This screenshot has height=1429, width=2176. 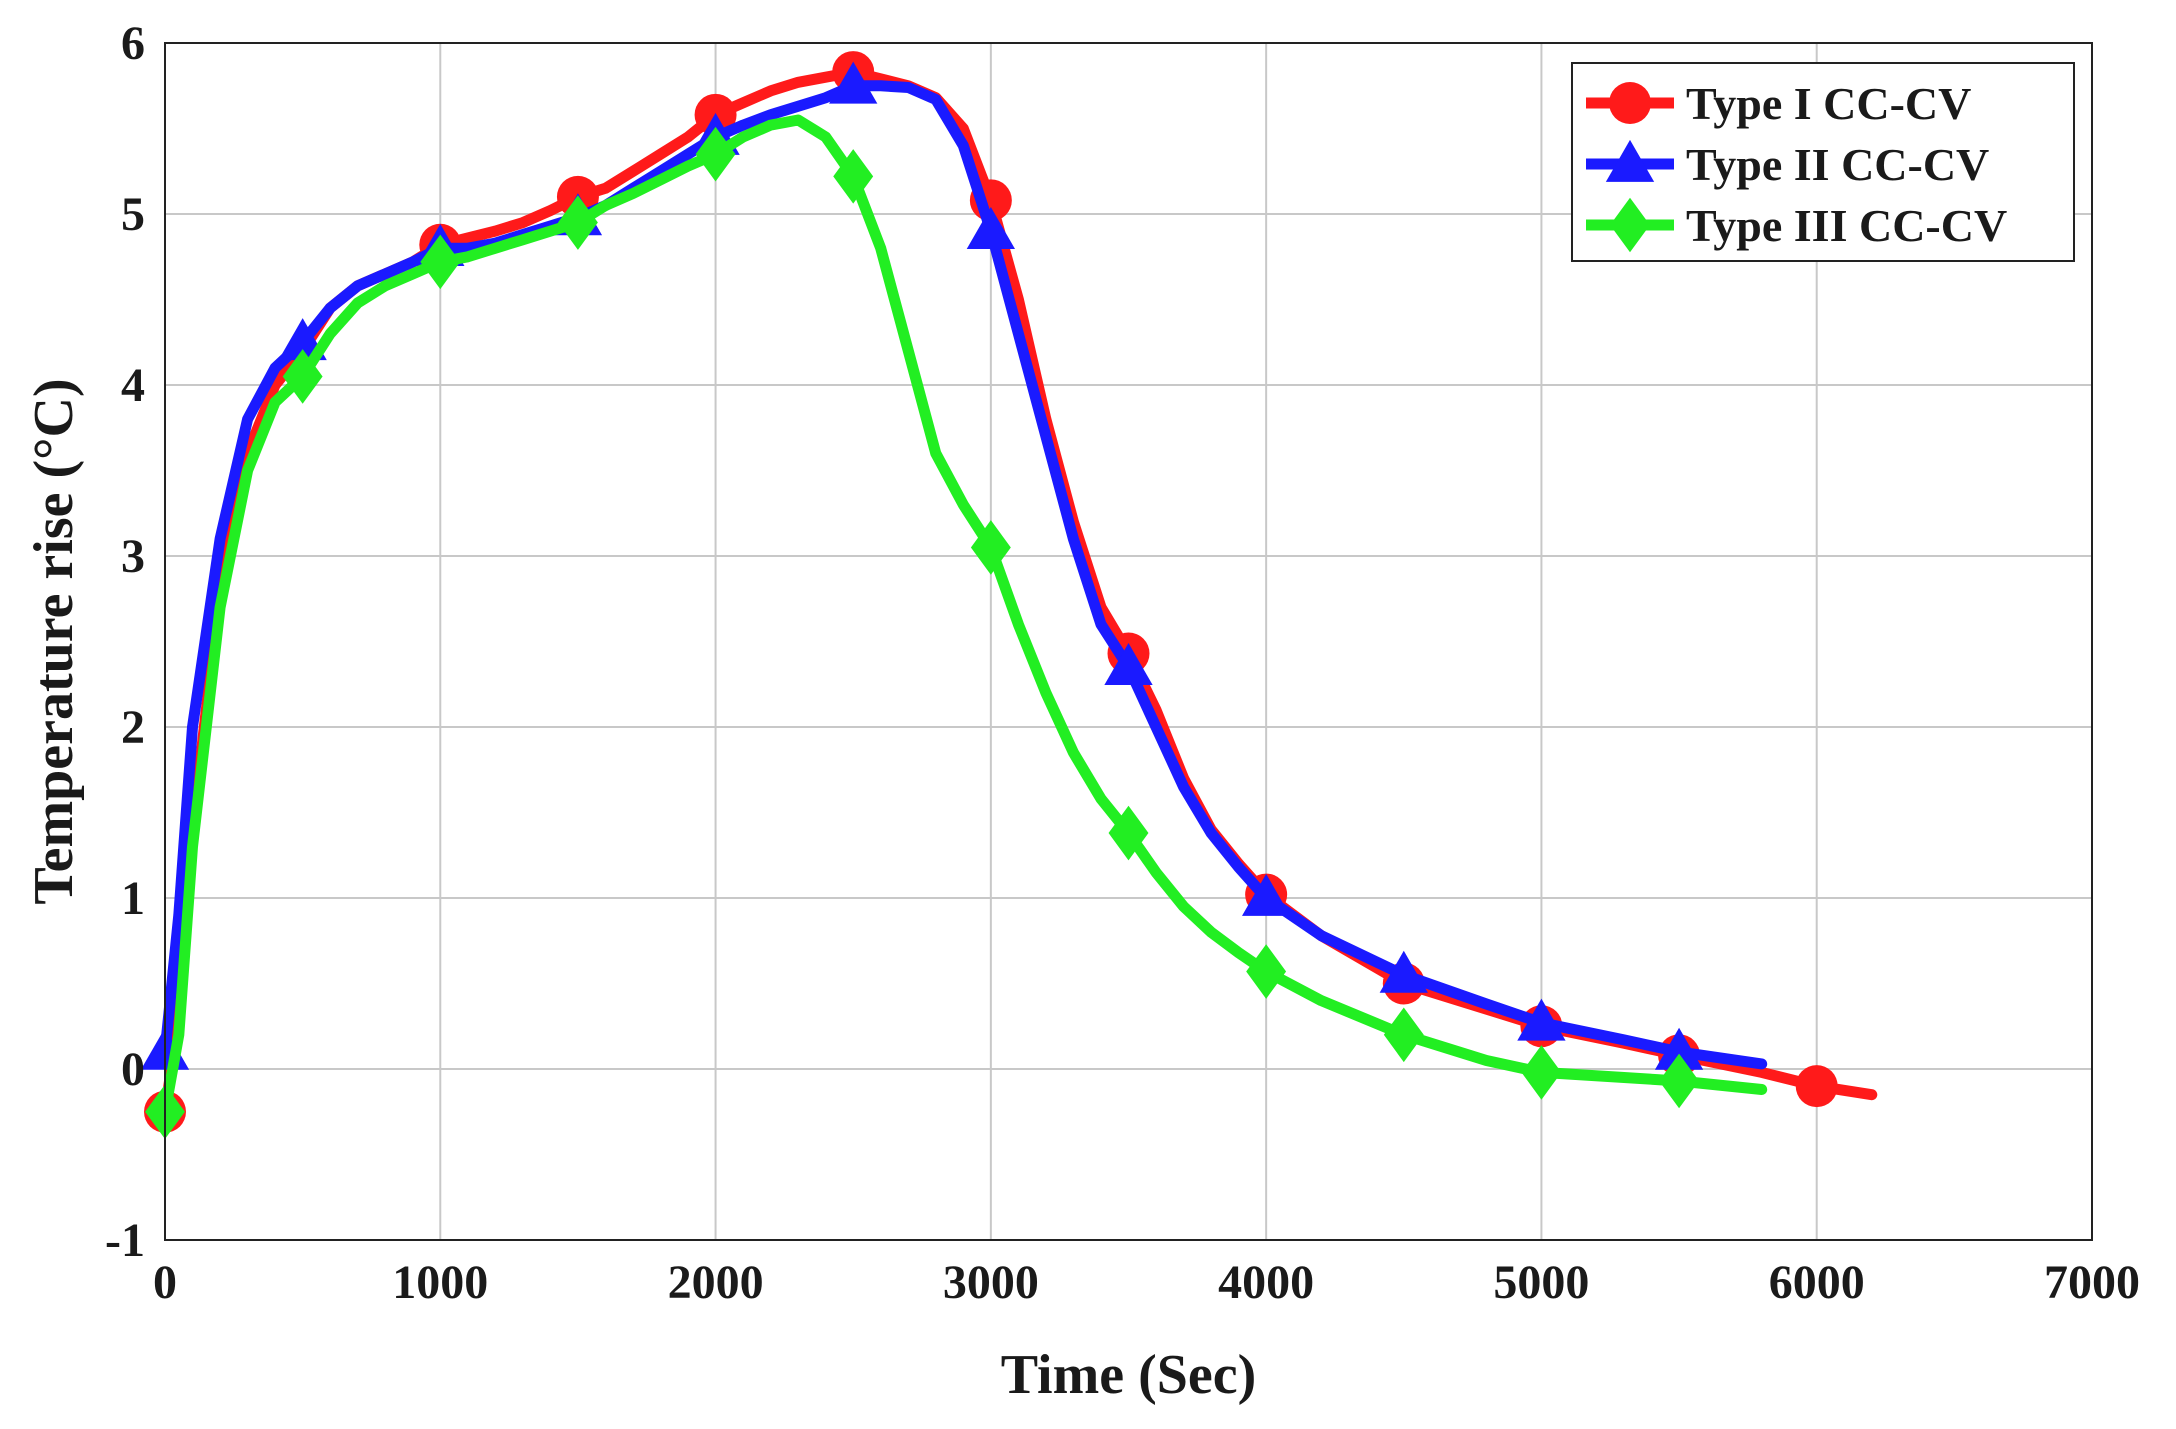 What do you see at coordinates (125, 1240) in the screenshot?
I see `y-tick-label: -1` at bounding box center [125, 1240].